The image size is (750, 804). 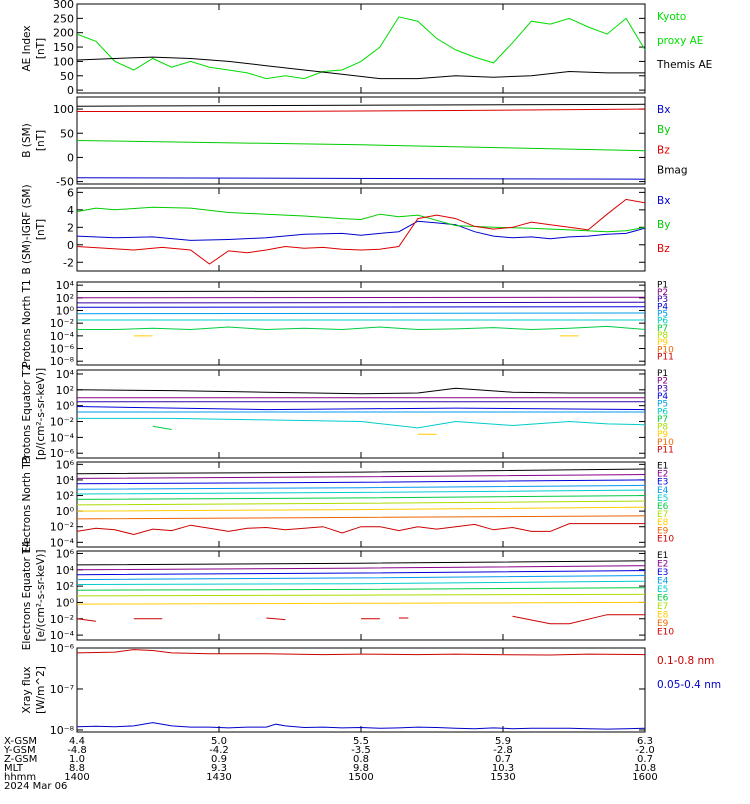 I want to click on x-row-value: 9.8, so click(x=361, y=768).